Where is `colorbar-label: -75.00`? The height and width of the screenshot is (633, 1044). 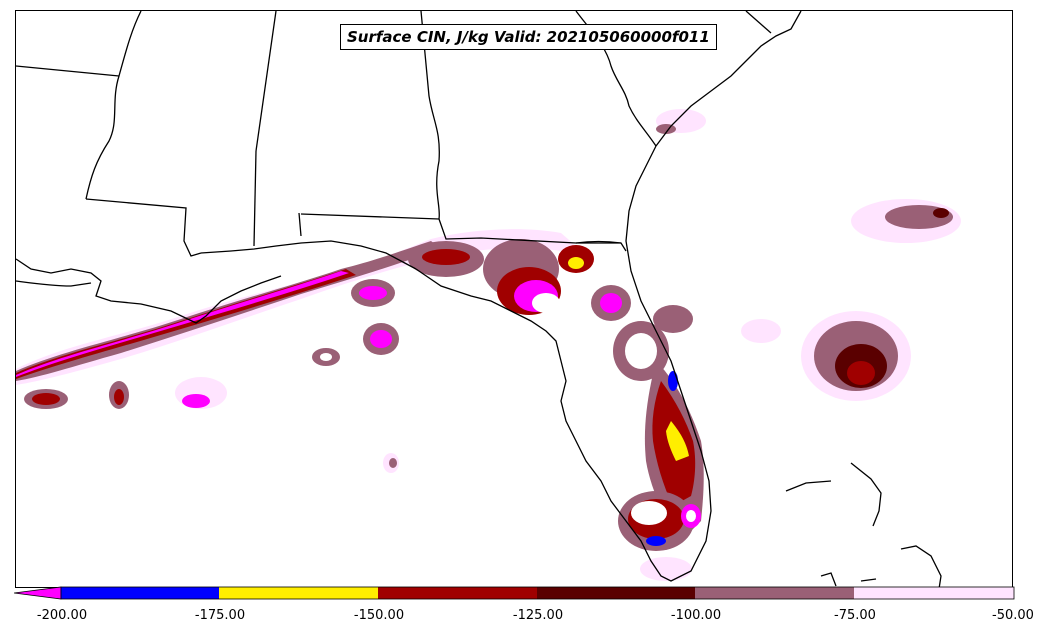
colorbar-label: -75.00 is located at coordinates (855, 615).